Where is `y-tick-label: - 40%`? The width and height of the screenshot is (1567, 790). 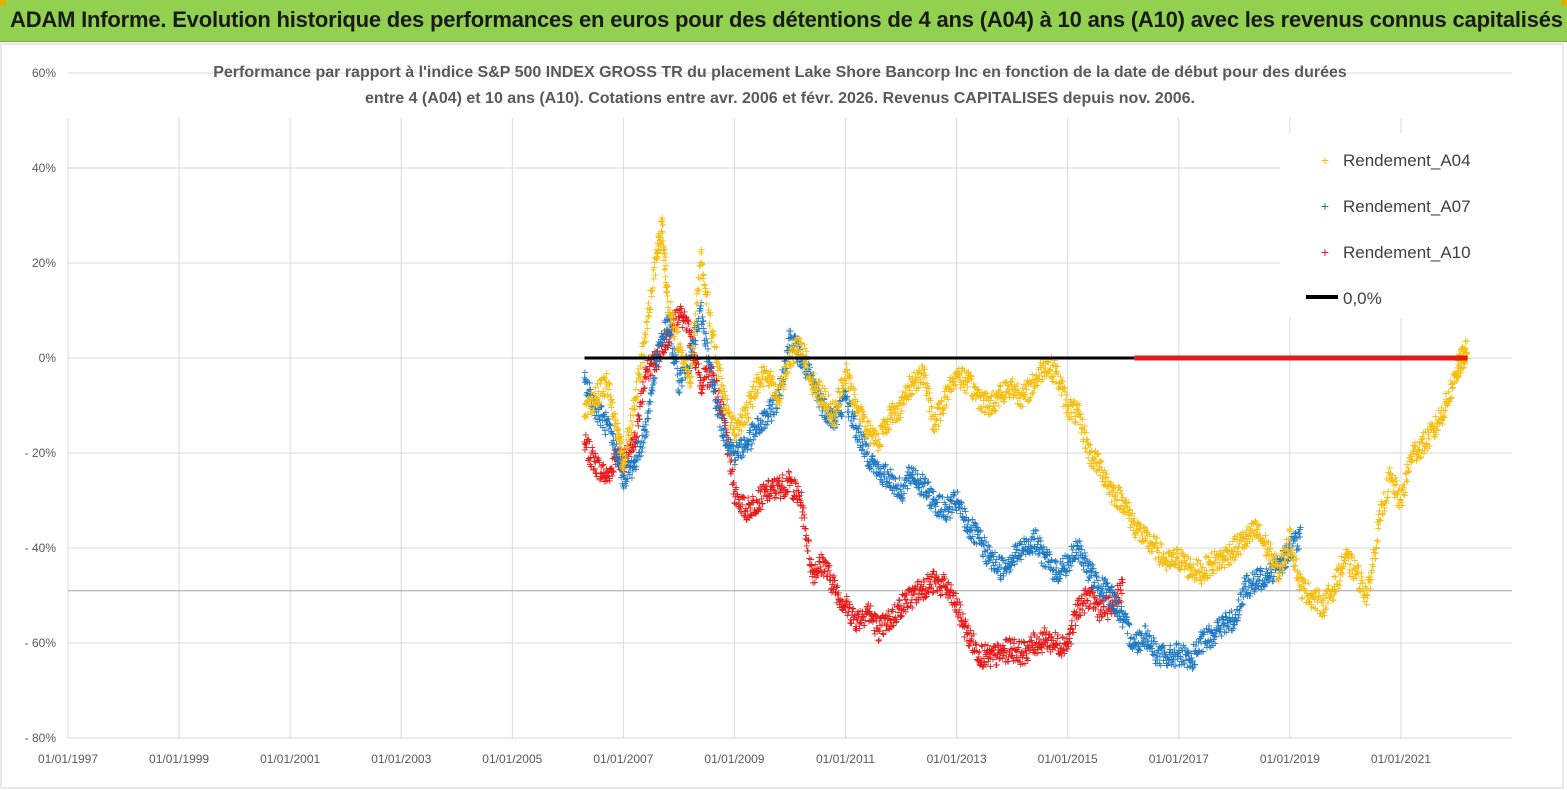 y-tick-label: - 40% is located at coordinates (41, 548).